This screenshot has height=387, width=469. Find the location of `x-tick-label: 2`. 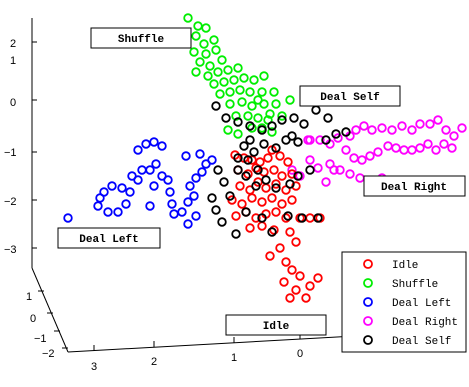

x-tick-label: 2 is located at coordinates (154, 362).